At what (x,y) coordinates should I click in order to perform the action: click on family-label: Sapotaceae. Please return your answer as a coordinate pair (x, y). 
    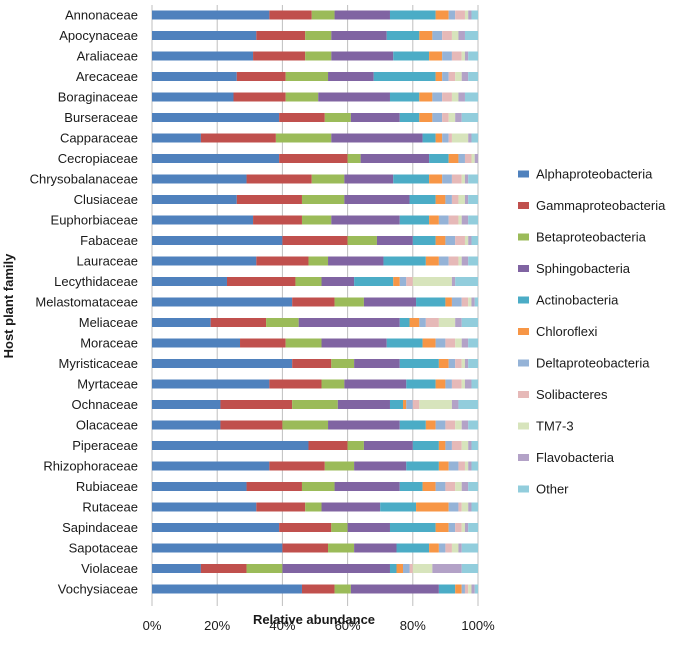
    Looking at the image, I should click on (103, 548).